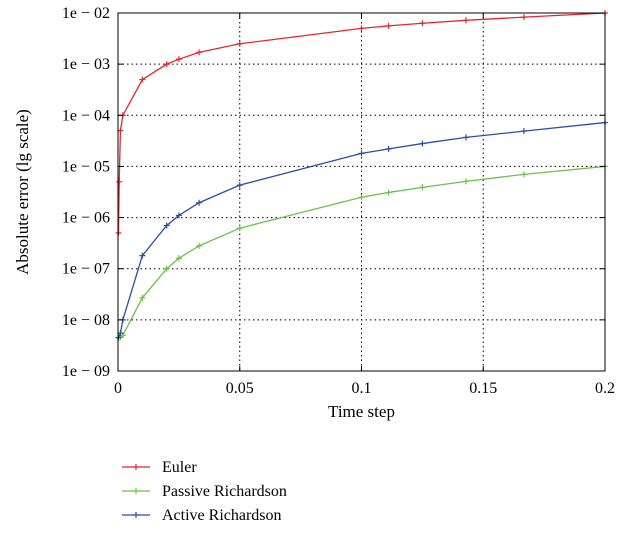  What do you see at coordinates (483, 388) in the screenshot?
I see `x-tick-label: 0.15` at bounding box center [483, 388].